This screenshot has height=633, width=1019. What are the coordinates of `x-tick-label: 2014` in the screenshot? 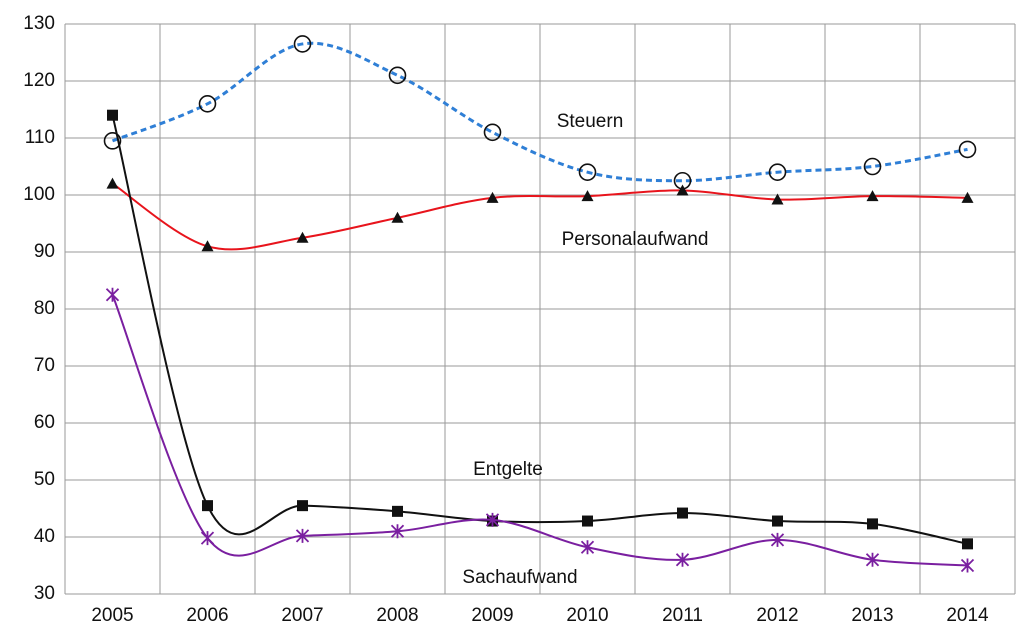 It's located at (967, 615).